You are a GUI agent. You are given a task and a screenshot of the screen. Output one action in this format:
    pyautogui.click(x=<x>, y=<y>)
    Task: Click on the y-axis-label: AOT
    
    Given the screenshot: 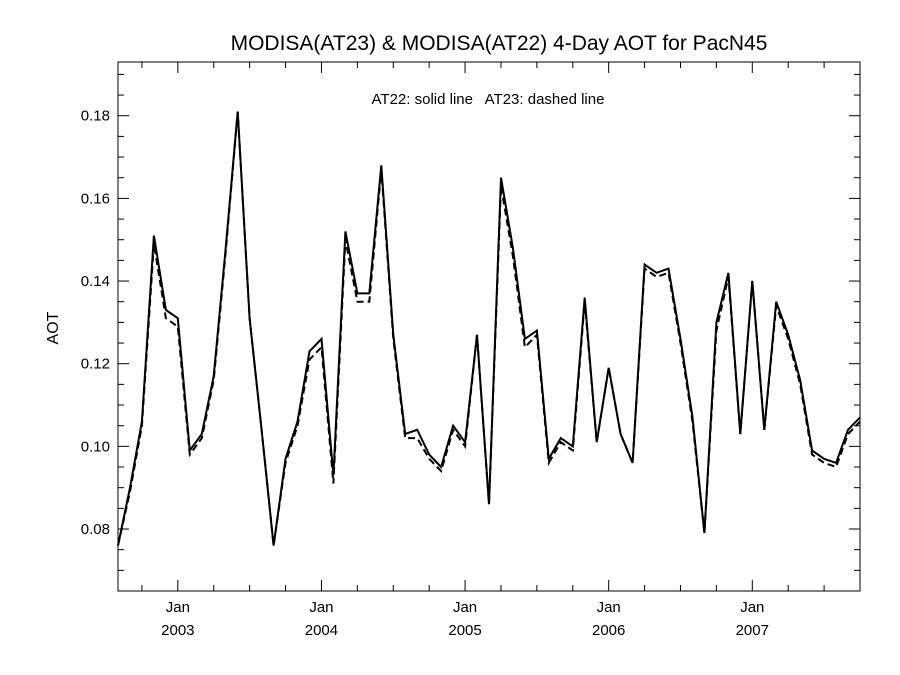 What is the action you would take?
    pyautogui.click(x=53, y=327)
    